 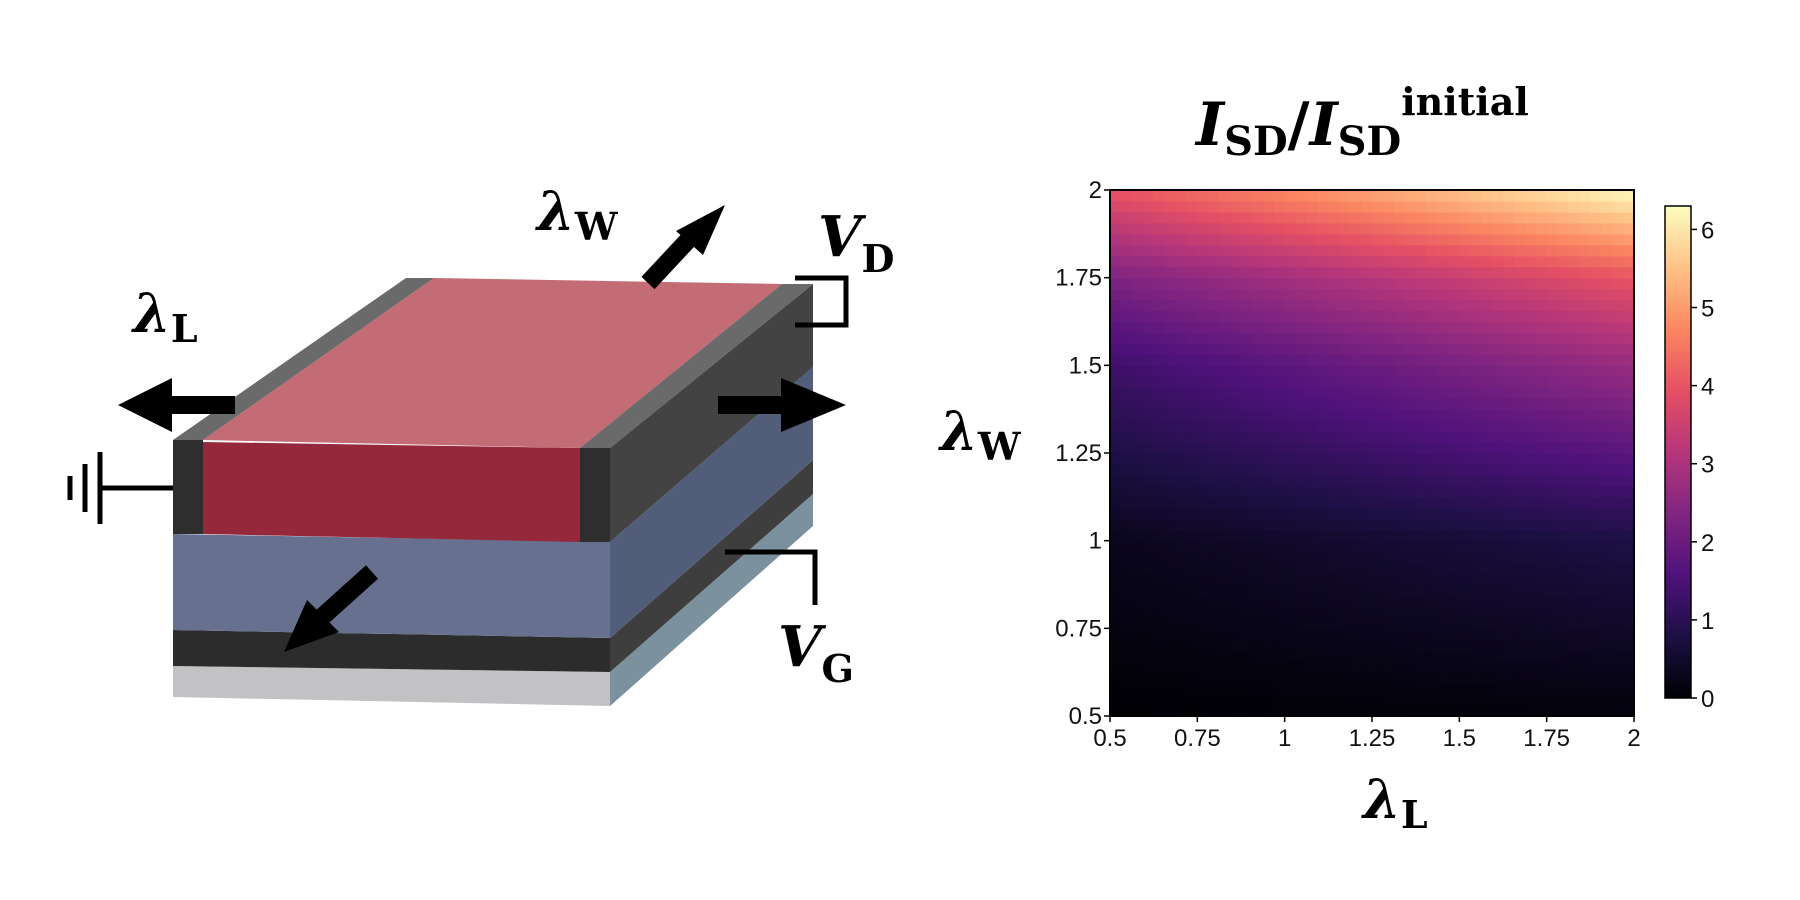 I want to click on arrow-front-diagonal-icon, so click(x=331, y=608).